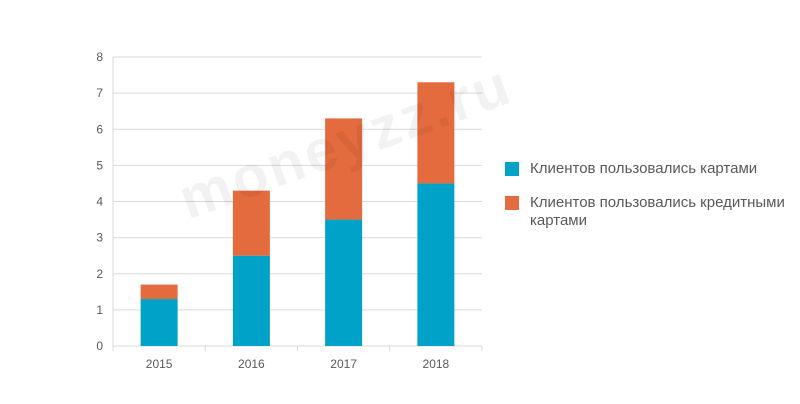  What do you see at coordinates (512, 169) in the screenshot?
I see `legend-swatch-cards` at bounding box center [512, 169].